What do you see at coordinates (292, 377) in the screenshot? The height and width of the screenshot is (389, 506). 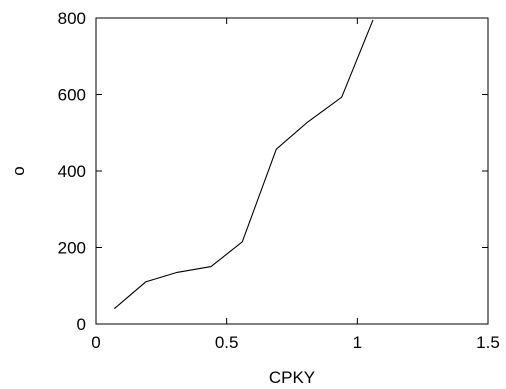 I see `x-axis-label: CPKY` at bounding box center [292, 377].